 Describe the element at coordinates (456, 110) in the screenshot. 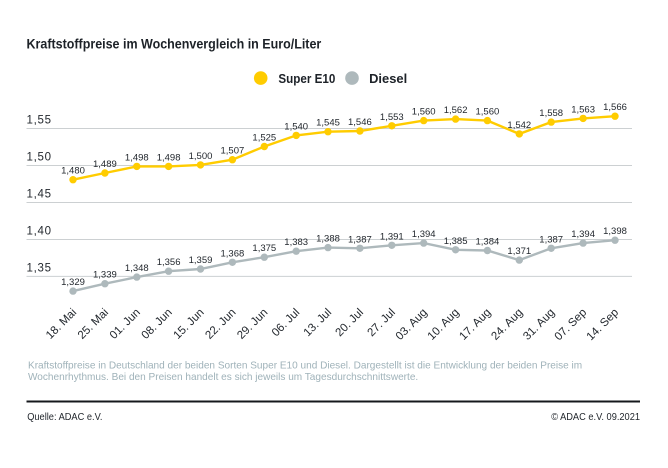

I see `svg-text: 1,562` at that location.